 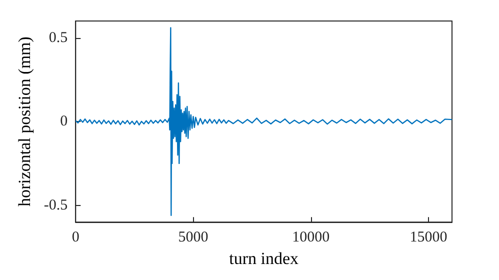 I want to click on y-tick-label: 0.5, so click(x=58, y=38).